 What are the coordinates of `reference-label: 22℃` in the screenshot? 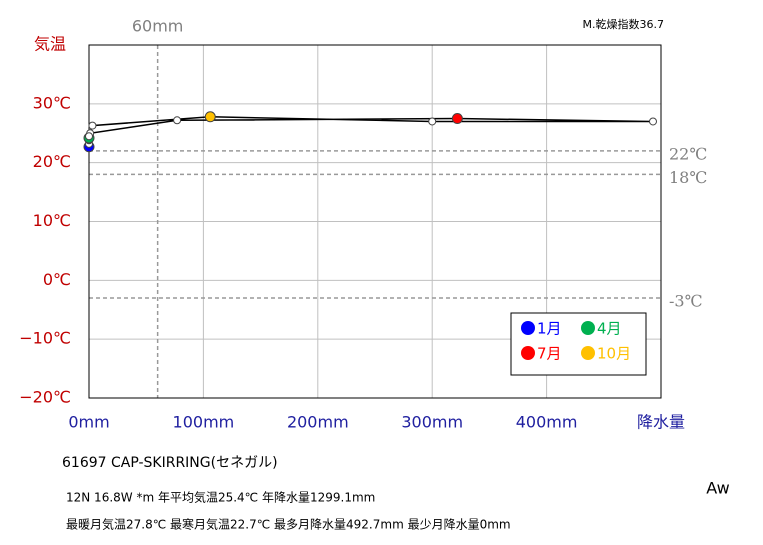 It's located at (688, 153).